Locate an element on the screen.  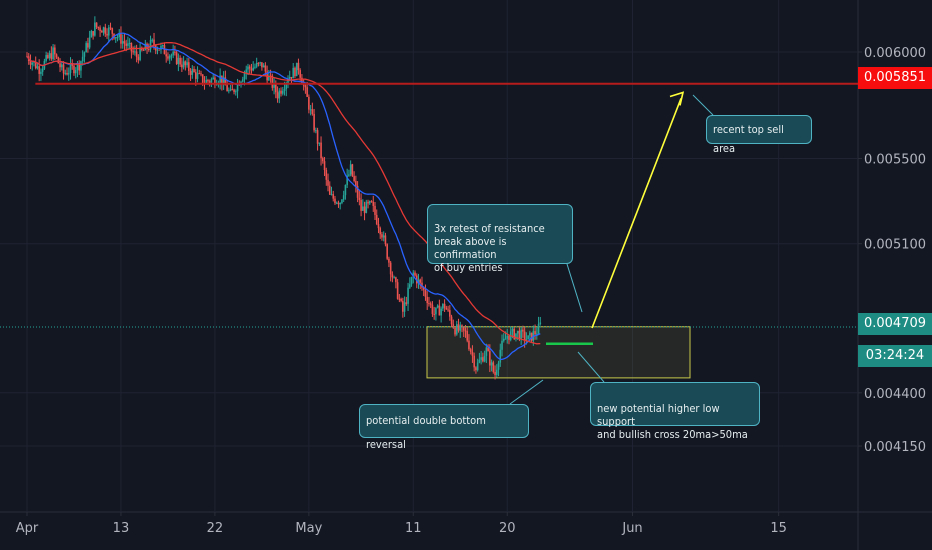
callout-double-bottom-text: potential double bottom reversal is located at coordinates (426, 432).